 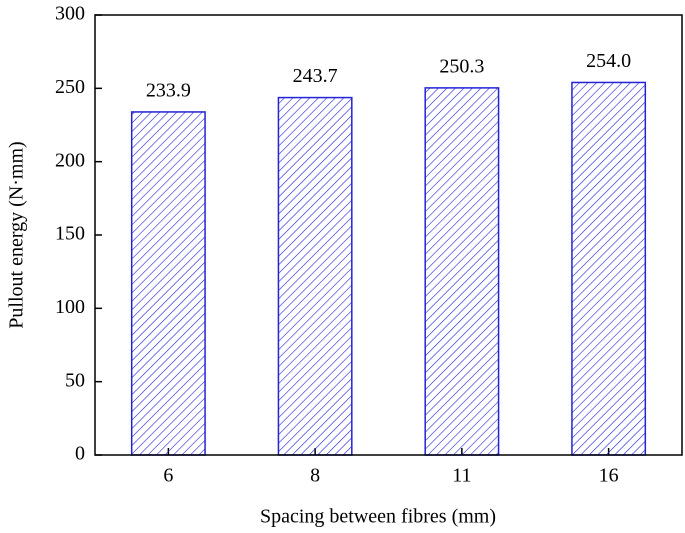 I want to click on value-label: 233.9, so click(x=168, y=91).